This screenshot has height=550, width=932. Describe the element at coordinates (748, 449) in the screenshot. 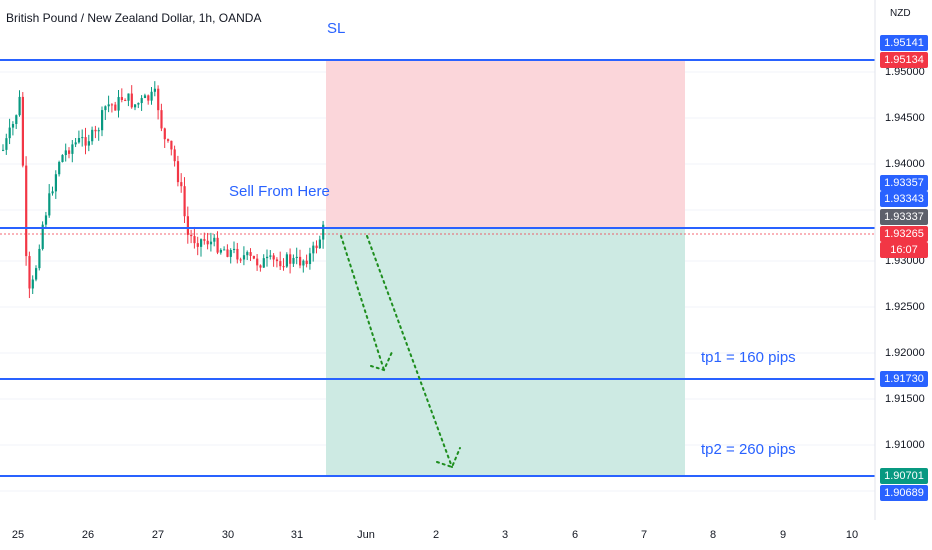

I see `tp2-annotation: tp2 = 260 pips` at that location.